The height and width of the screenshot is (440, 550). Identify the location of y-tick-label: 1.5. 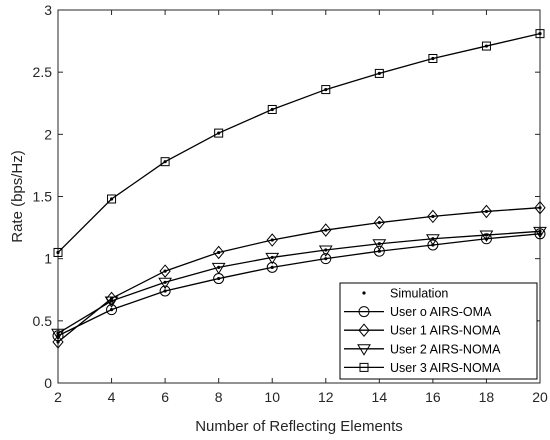
(43, 197).